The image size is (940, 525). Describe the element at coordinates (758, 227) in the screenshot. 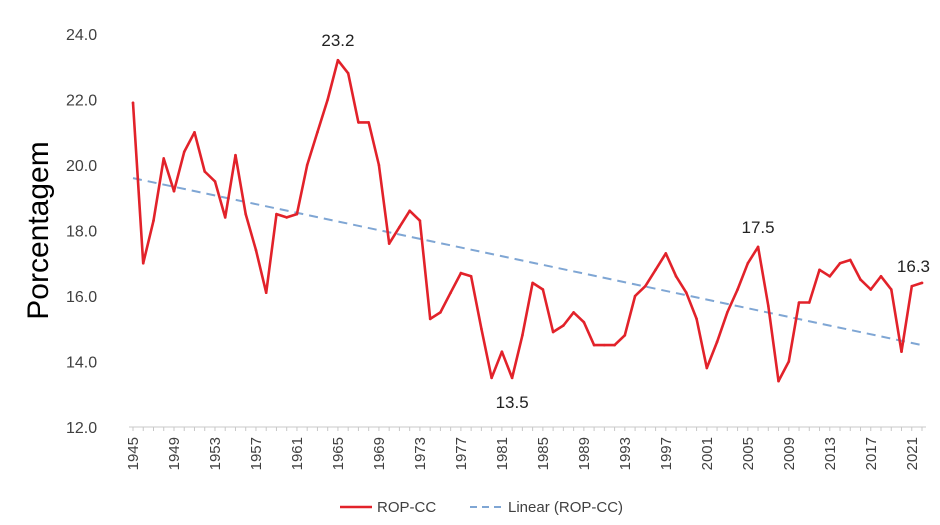

I see `data-label: 17.5` at that location.